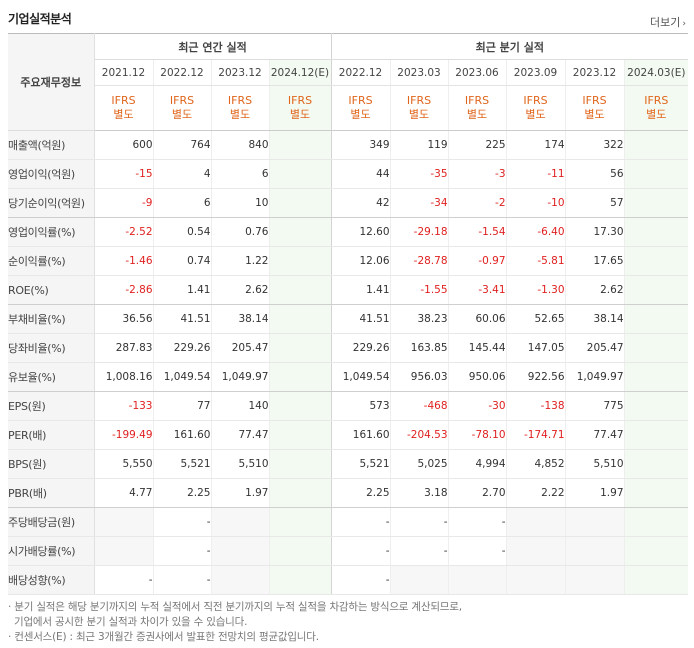 This screenshot has height=648, width=694. I want to click on table-row: 당기순이익(억원) -9 6 10 42 -34 -2 -10 57, so click(348, 203).